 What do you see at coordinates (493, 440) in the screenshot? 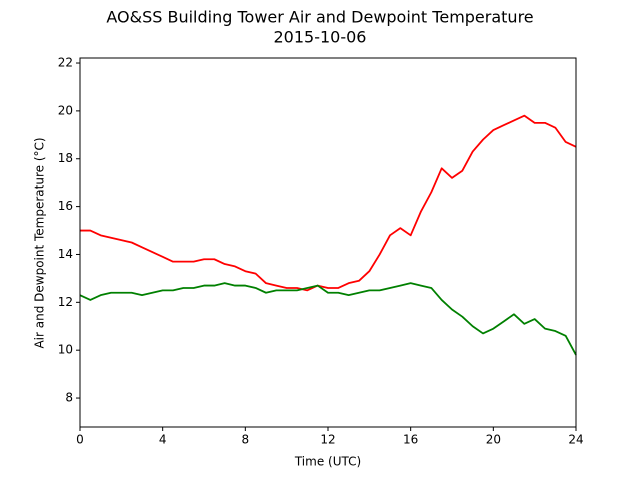
I see `x-tick-label: 20` at bounding box center [493, 440].